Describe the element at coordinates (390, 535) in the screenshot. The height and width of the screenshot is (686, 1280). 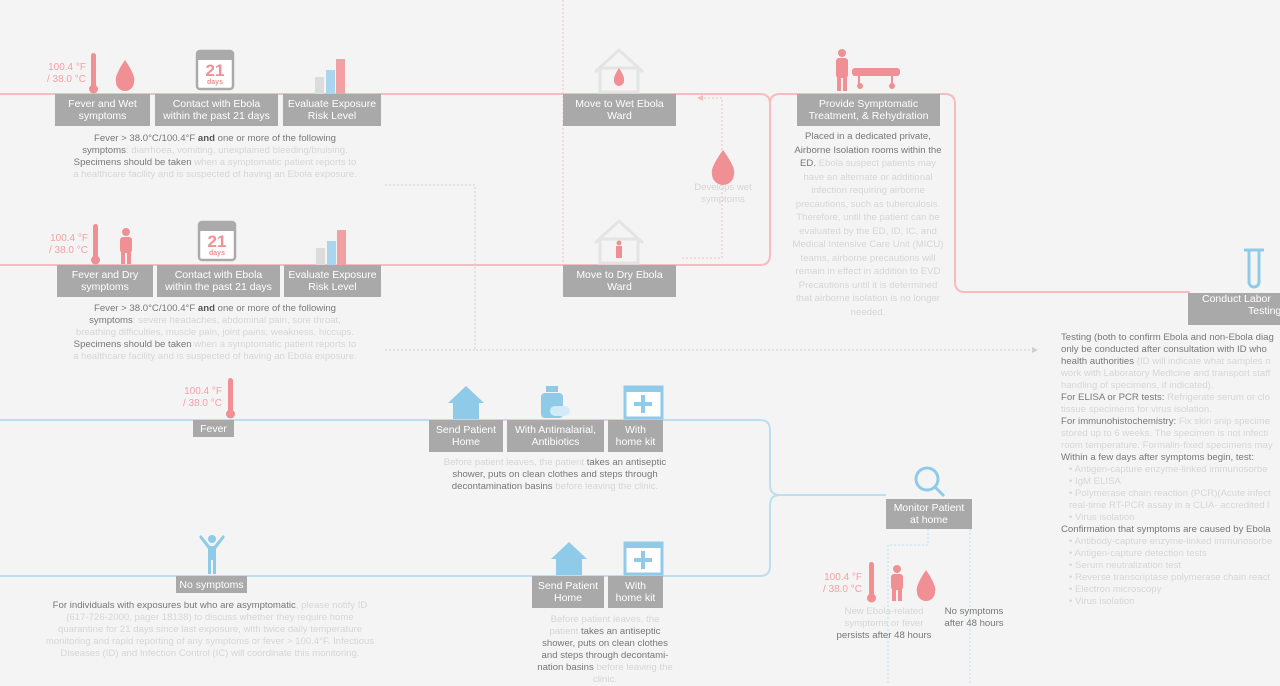
I see `no-symptom-flow-line` at that location.